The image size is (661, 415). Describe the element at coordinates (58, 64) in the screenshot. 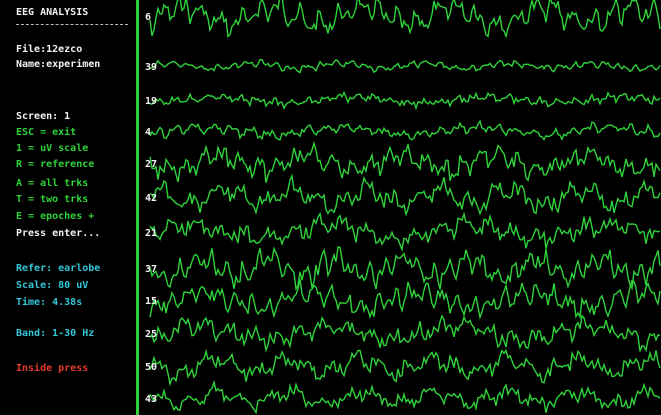

I see `name-label: Name:experimen` at that location.